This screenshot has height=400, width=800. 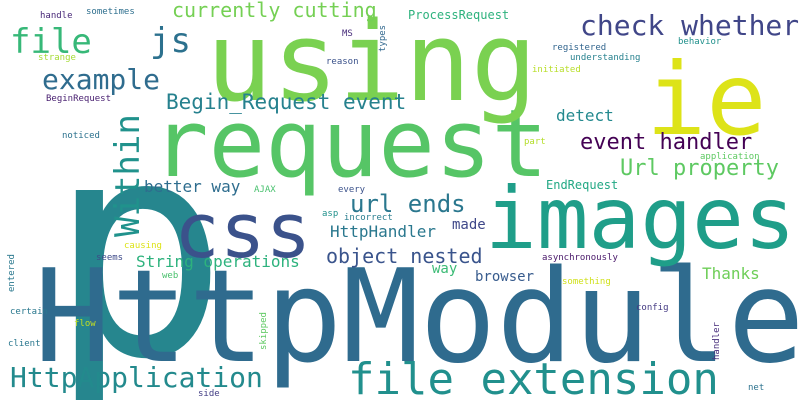 I want to click on word-url-ends: url ends, so click(x=408, y=204).